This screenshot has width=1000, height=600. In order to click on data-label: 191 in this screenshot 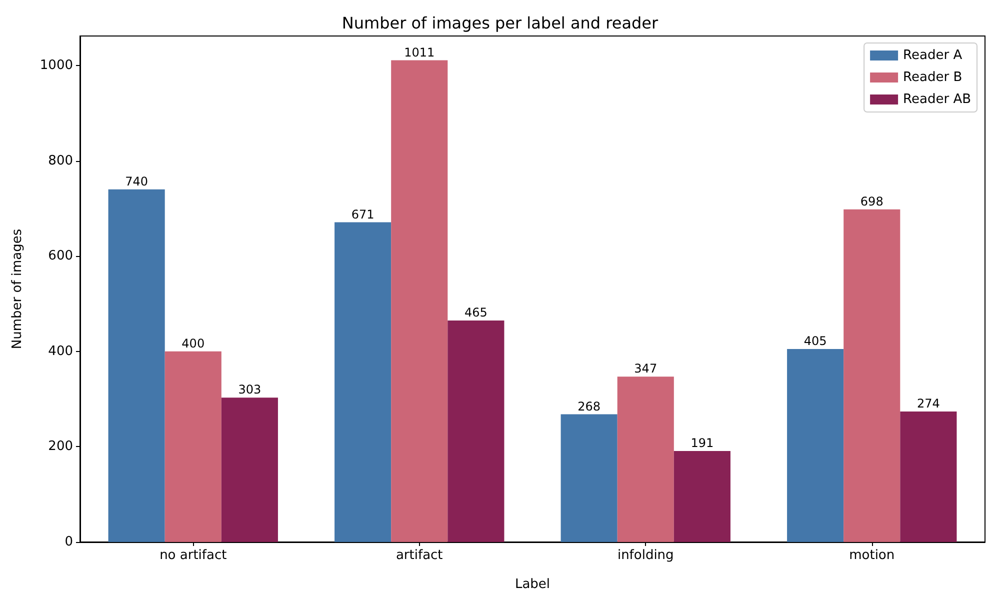, I will do `click(702, 443)`.